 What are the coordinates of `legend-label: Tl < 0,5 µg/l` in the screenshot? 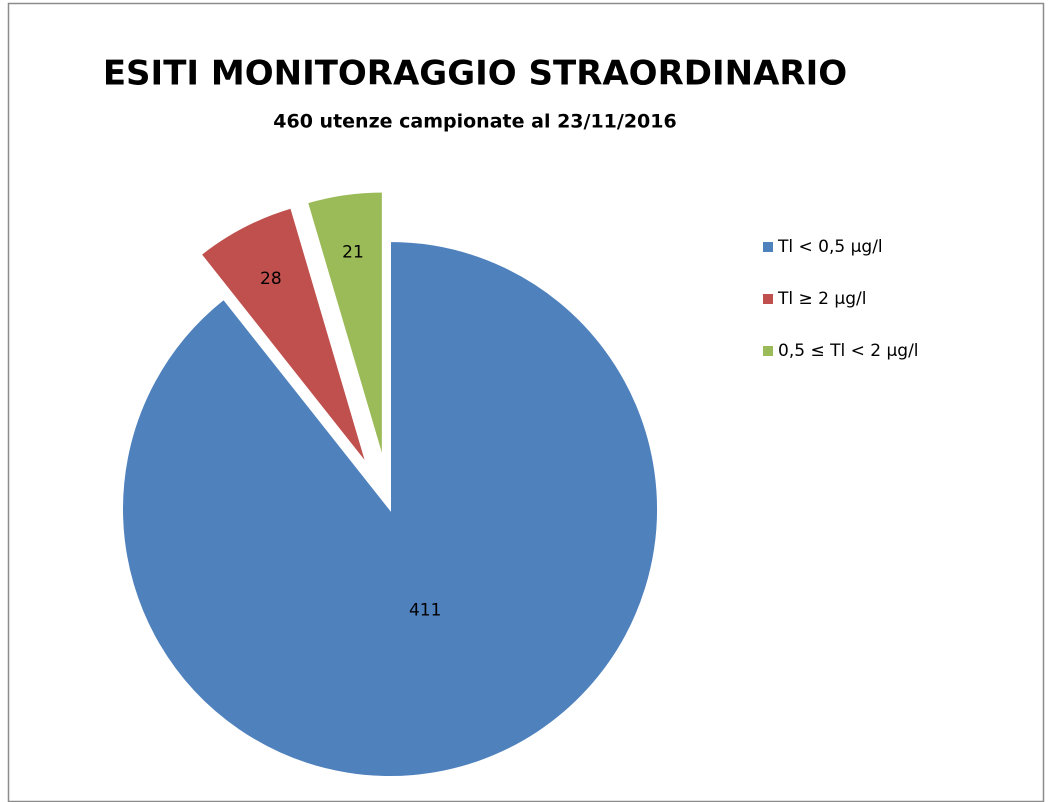 It's located at (830, 247).